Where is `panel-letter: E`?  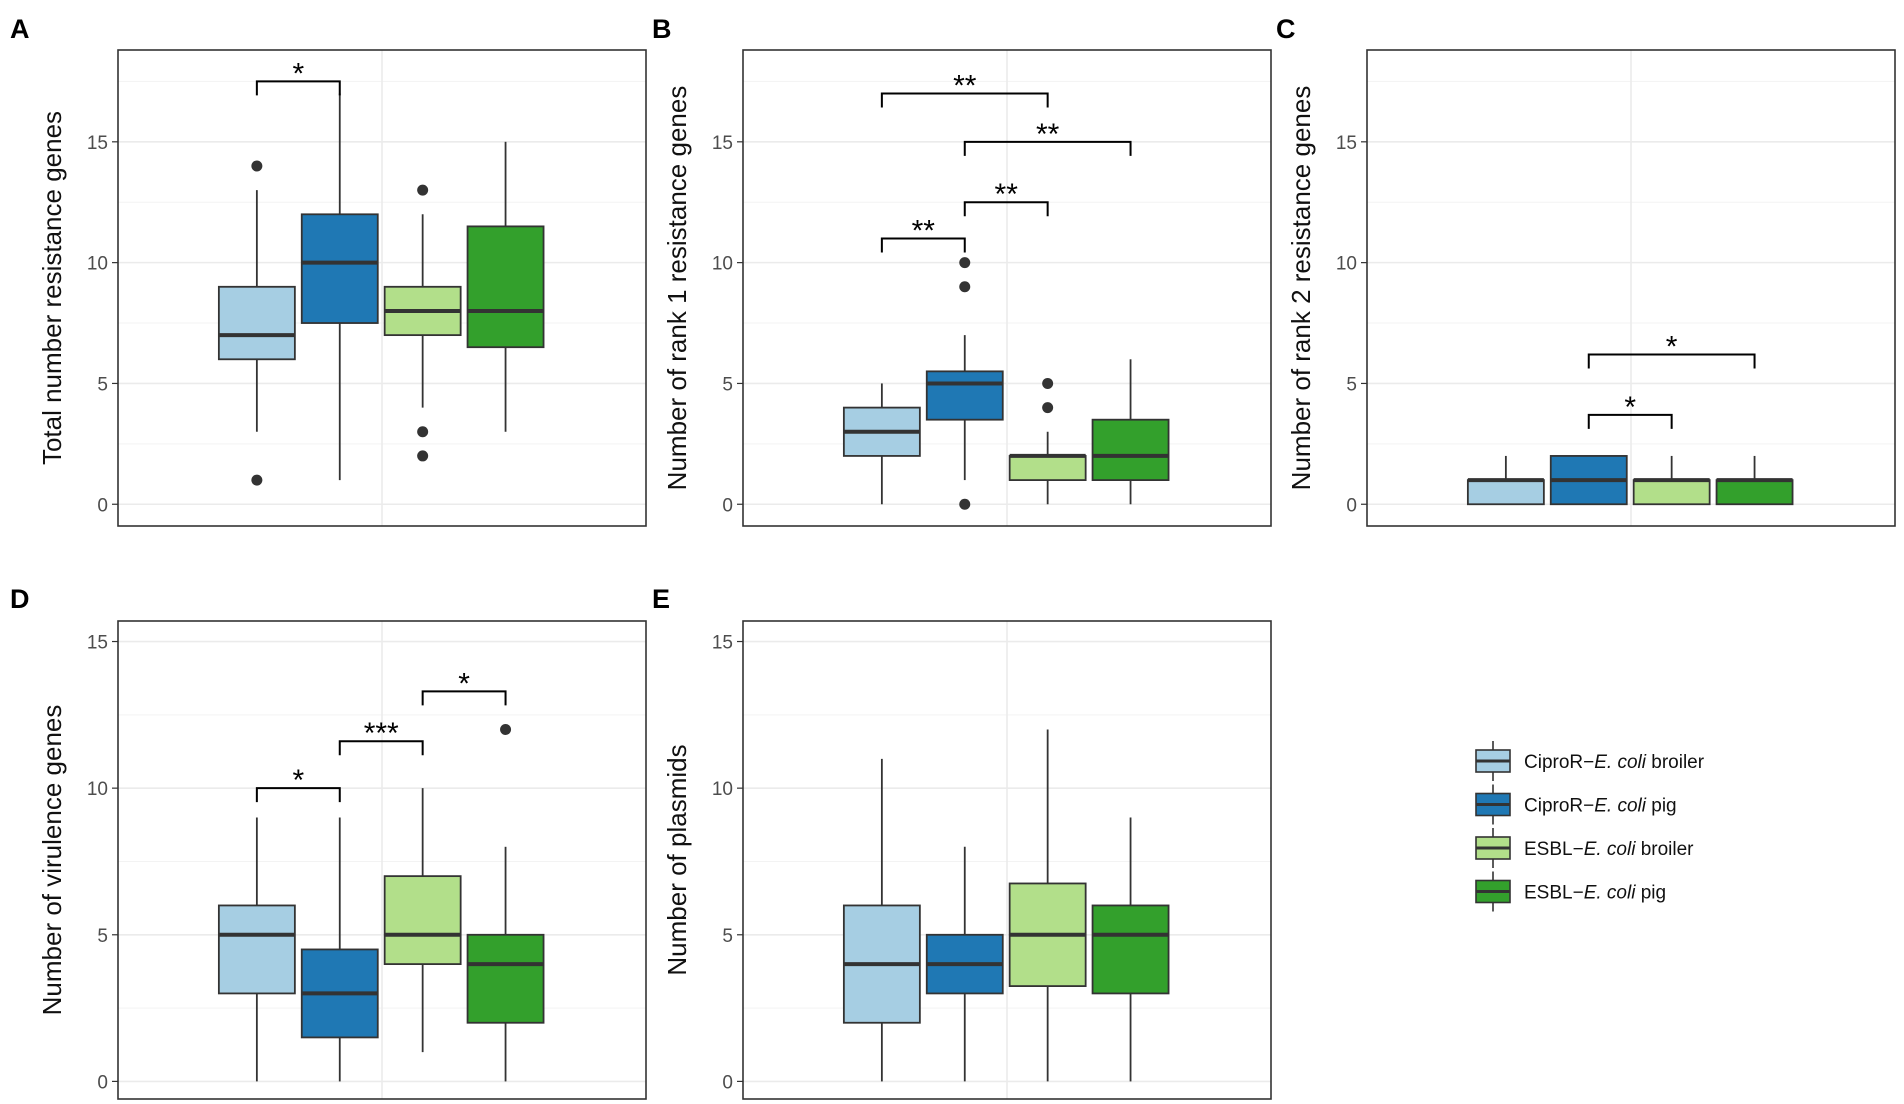 panel-letter: E is located at coordinates (661, 599).